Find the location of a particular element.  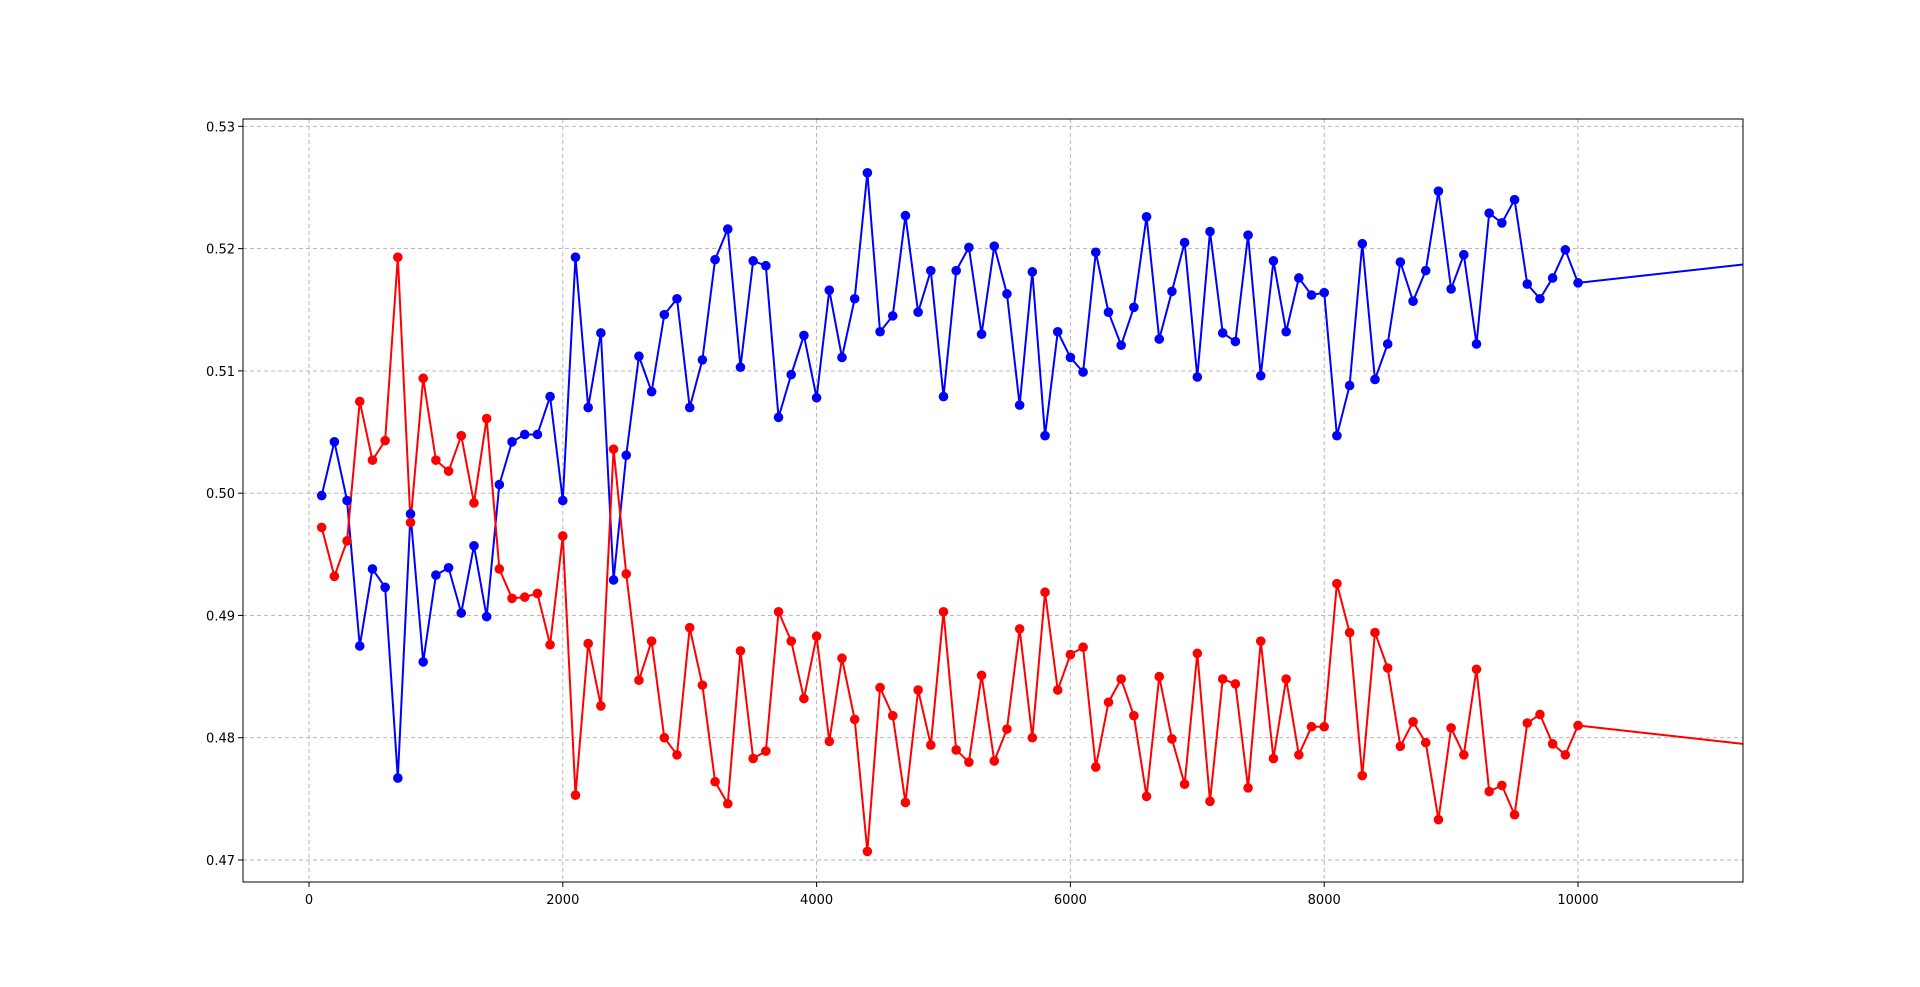

y-tick-label: 0.52 is located at coordinates (220, 250).